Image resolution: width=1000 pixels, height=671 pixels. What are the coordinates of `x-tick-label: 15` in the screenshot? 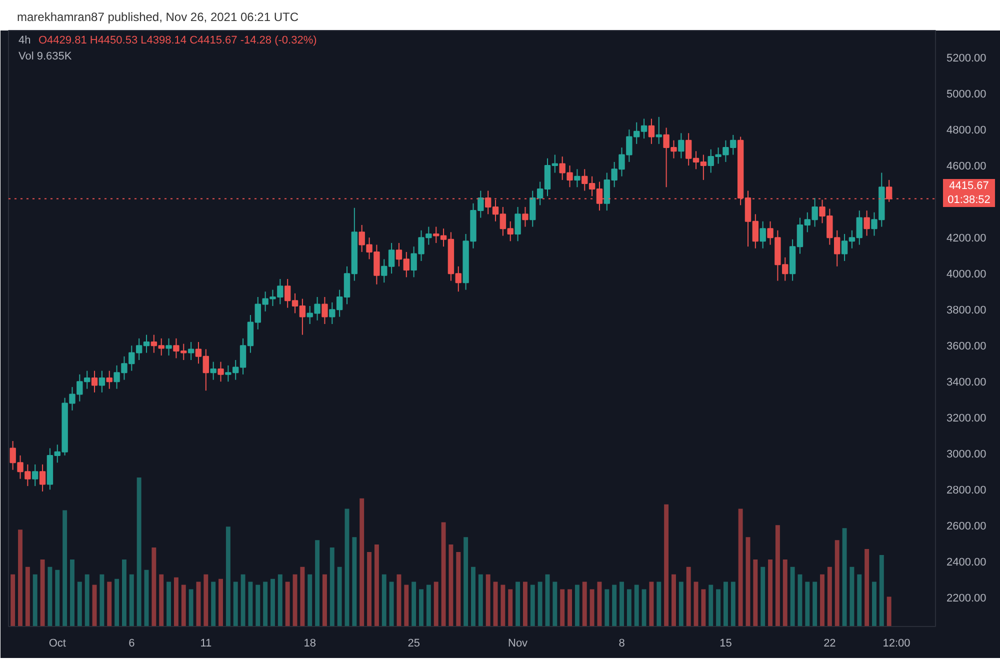 It's located at (726, 644).